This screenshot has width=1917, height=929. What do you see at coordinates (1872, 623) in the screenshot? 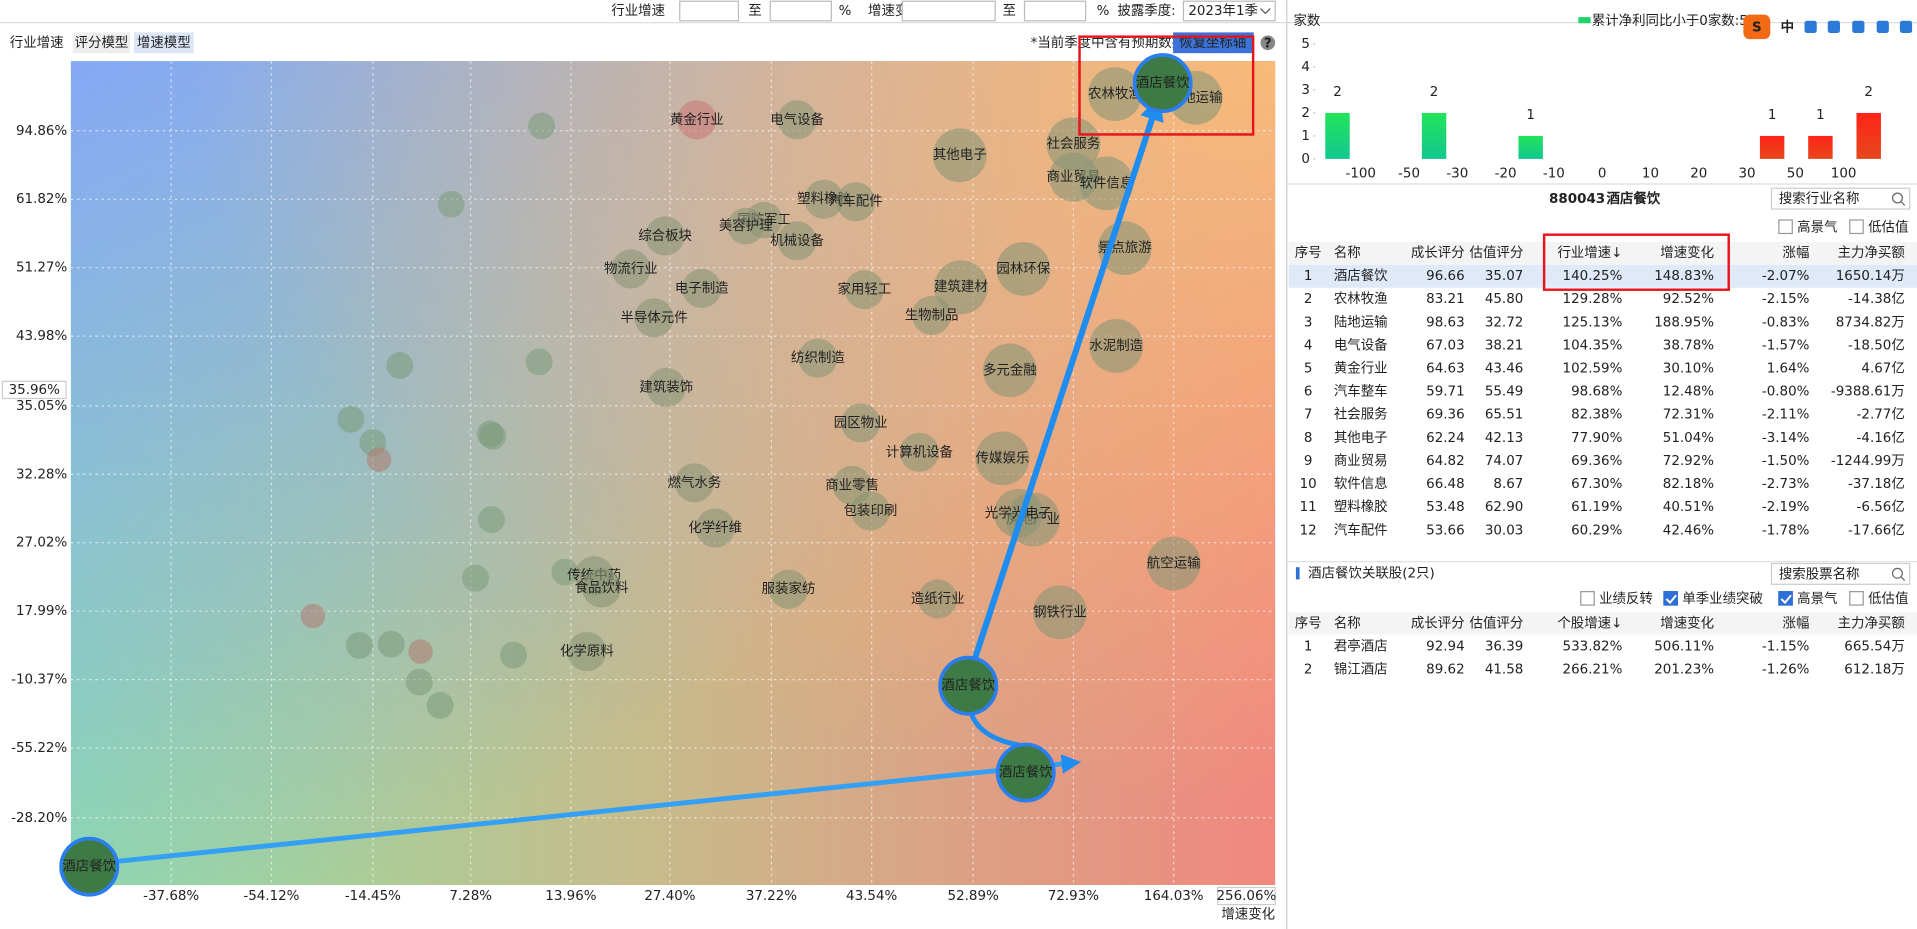
I see `column-header: 主力净买额` at bounding box center [1872, 623].